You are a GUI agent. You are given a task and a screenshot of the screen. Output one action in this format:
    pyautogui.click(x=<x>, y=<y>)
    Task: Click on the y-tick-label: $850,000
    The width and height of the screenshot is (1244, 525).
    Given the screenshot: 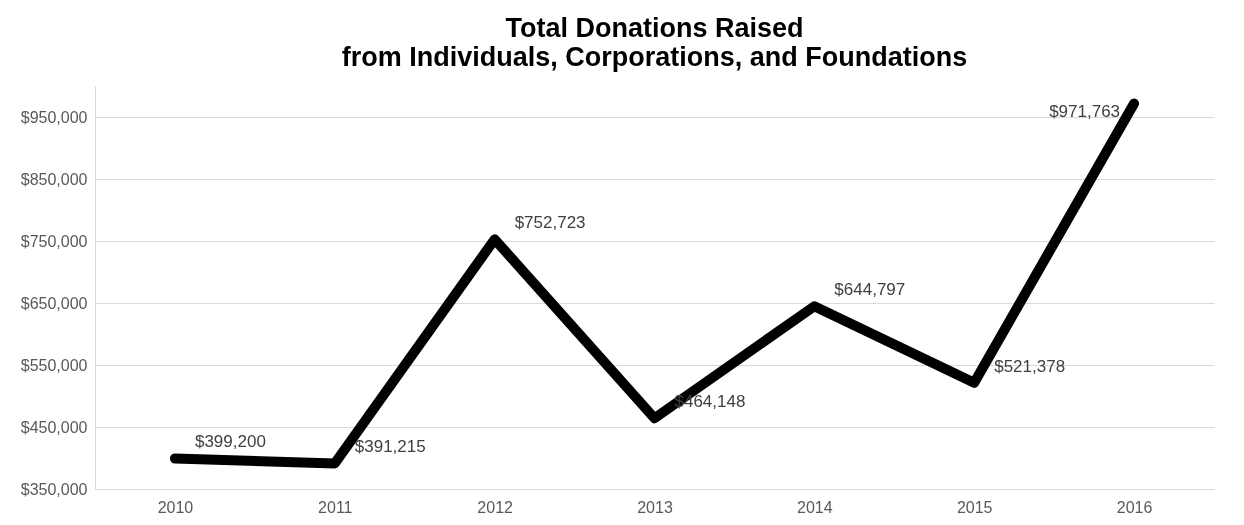 What is the action you would take?
    pyautogui.click(x=54, y=179)
    